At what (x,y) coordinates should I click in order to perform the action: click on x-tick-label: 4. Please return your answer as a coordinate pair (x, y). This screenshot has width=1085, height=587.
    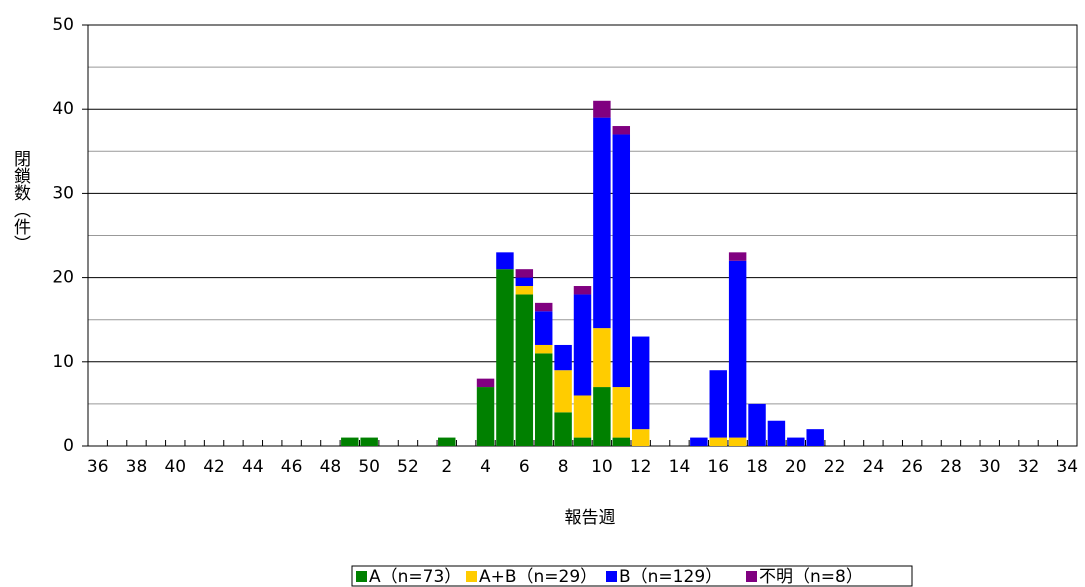
    Looking at the image, I should click on (485, 467).